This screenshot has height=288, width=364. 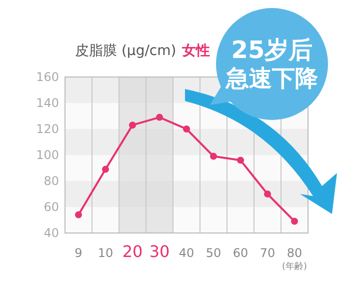 What do you see at coordinates (47, 103) in the screenshot?
I see `y-tick-label: 140` at bounding box center [47, 103].